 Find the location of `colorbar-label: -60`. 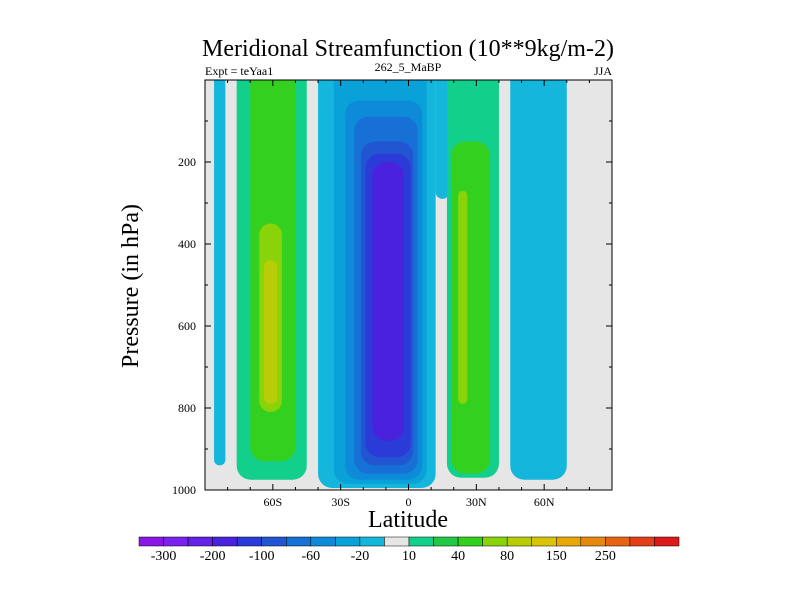

colorbar-label: -60 is located at coordinates (310, 556).